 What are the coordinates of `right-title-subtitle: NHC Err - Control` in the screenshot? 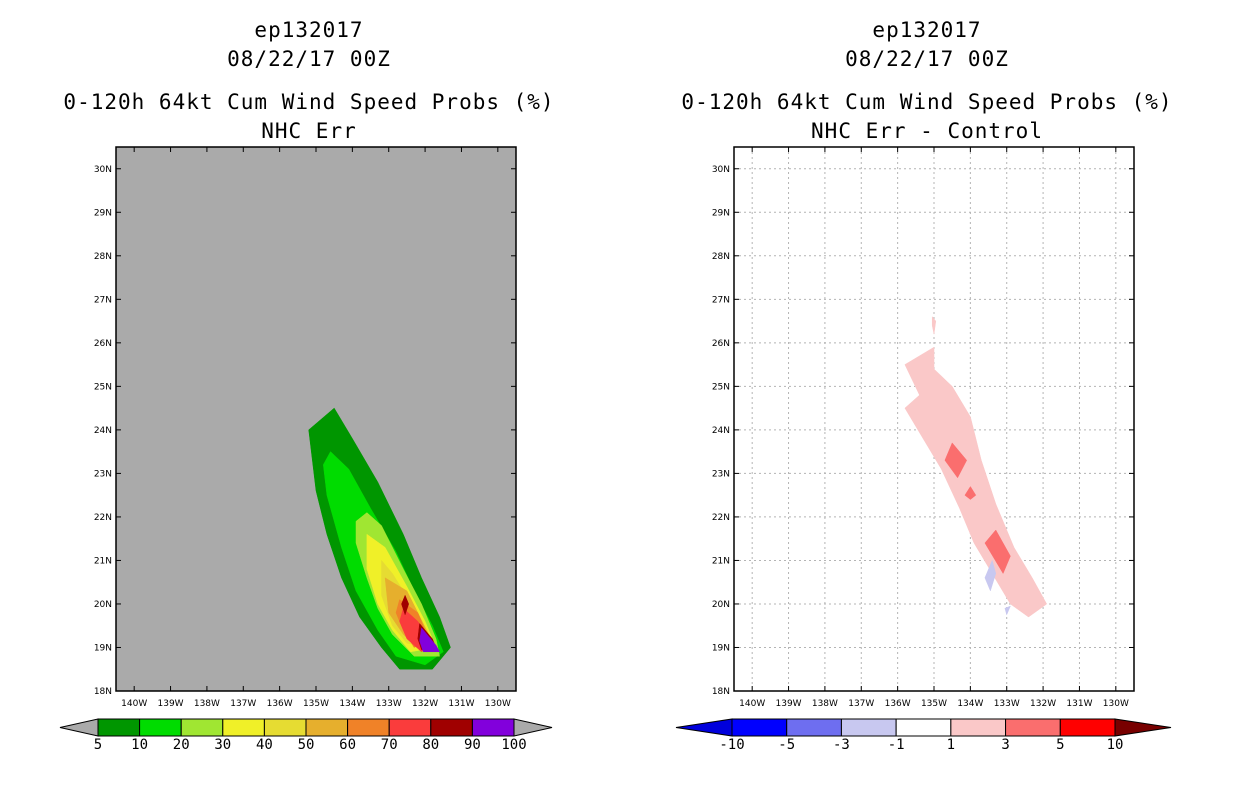 It's located at (927, 131).